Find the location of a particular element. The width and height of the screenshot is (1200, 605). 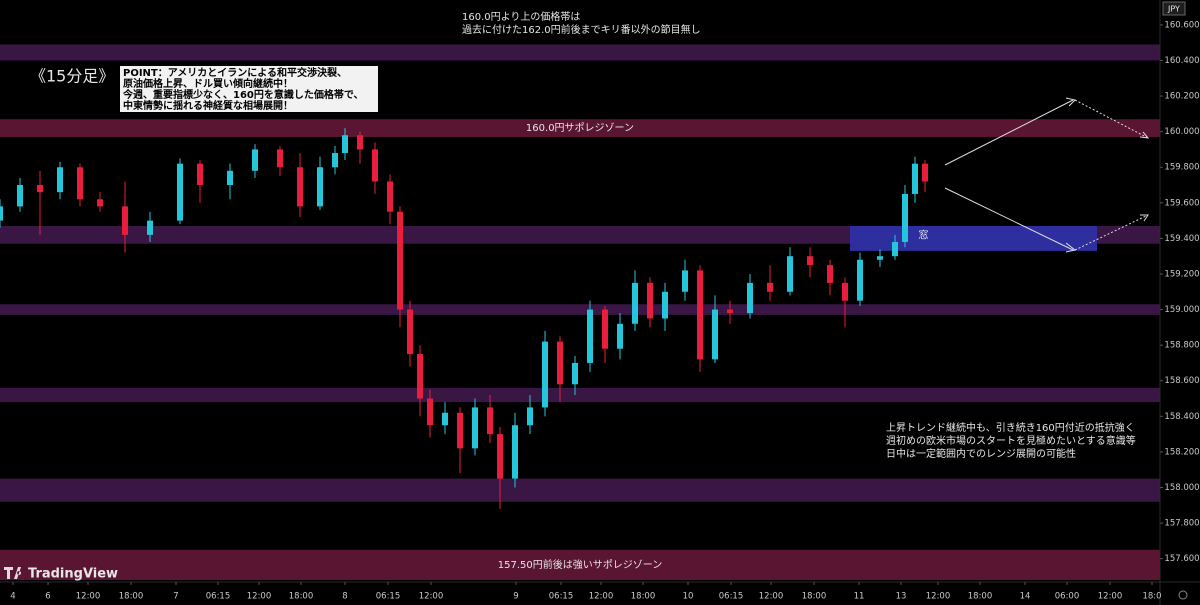

gap-label: 窓 is located at coordinates (924, 234).